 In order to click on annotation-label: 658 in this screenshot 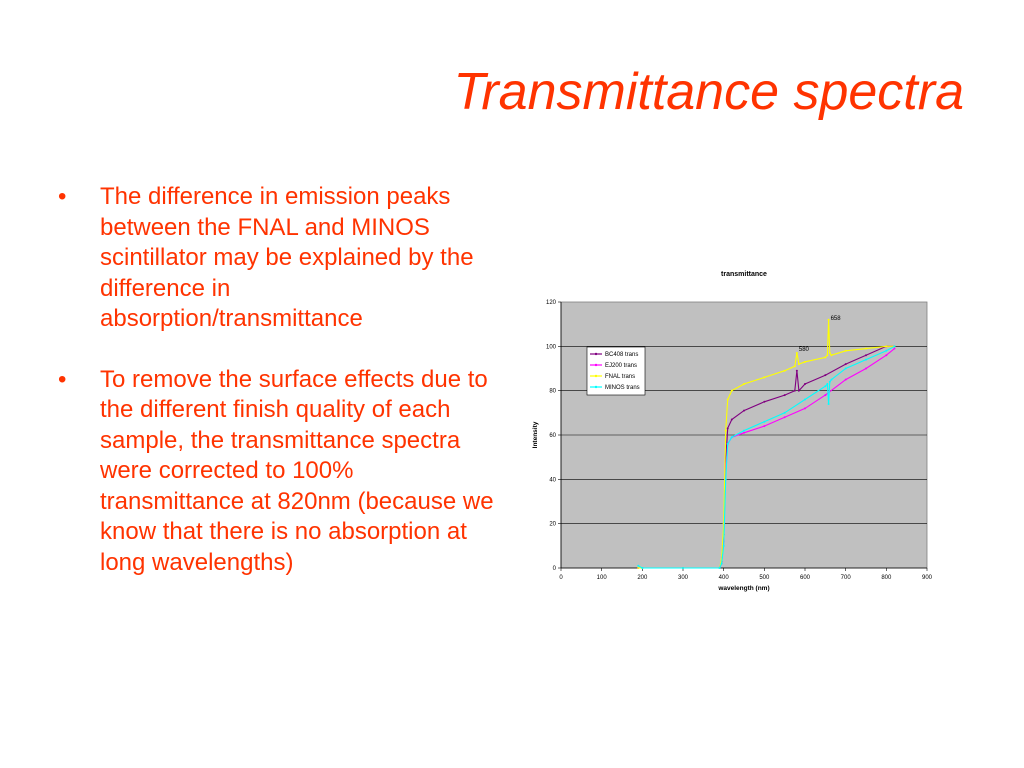, I will do `click(836, 319)`.